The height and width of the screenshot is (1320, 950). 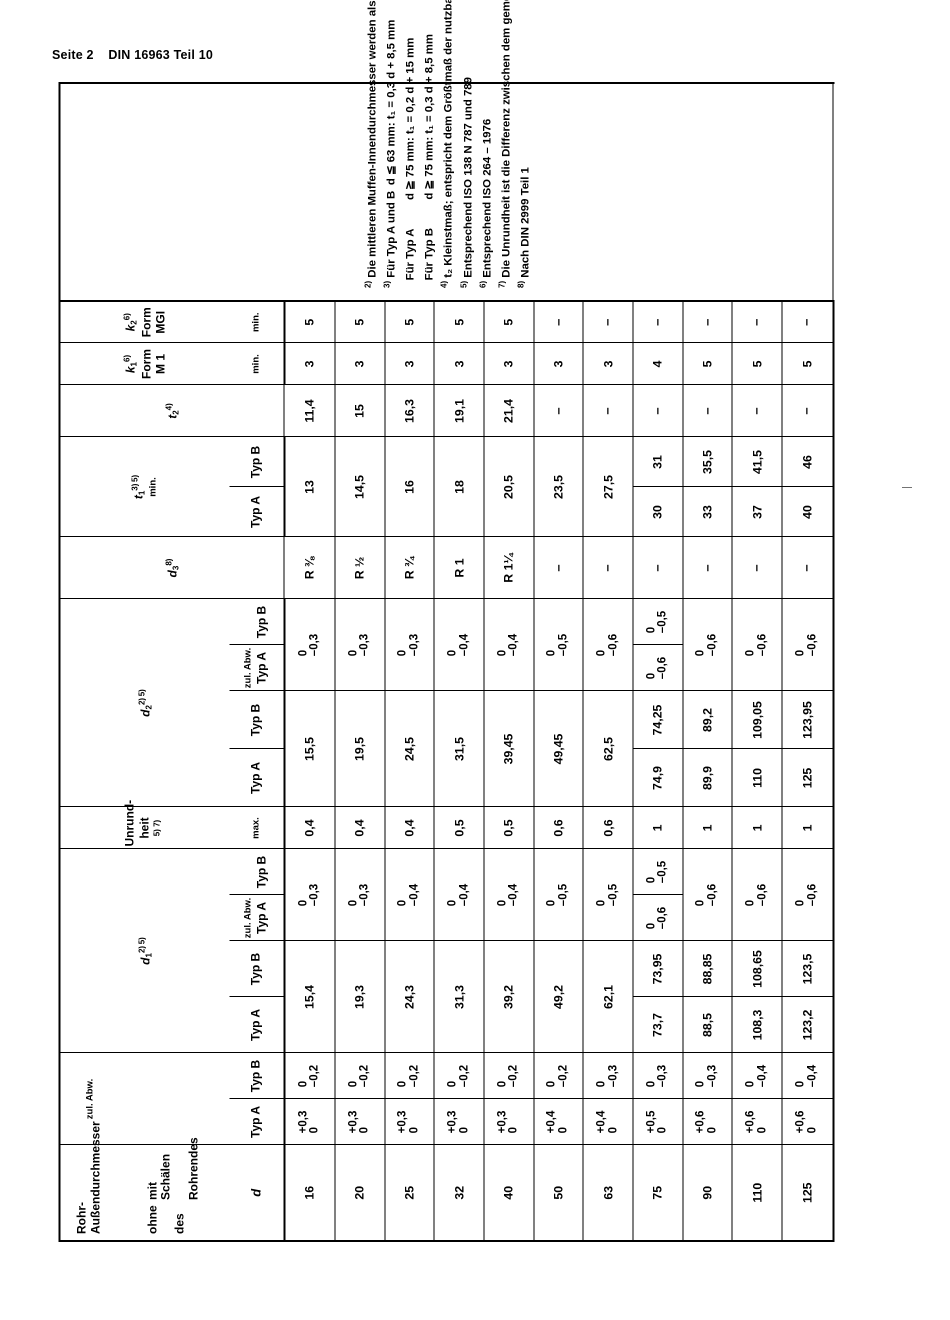 I want to click on cell-k1: 4, so click(x=657, y=364).